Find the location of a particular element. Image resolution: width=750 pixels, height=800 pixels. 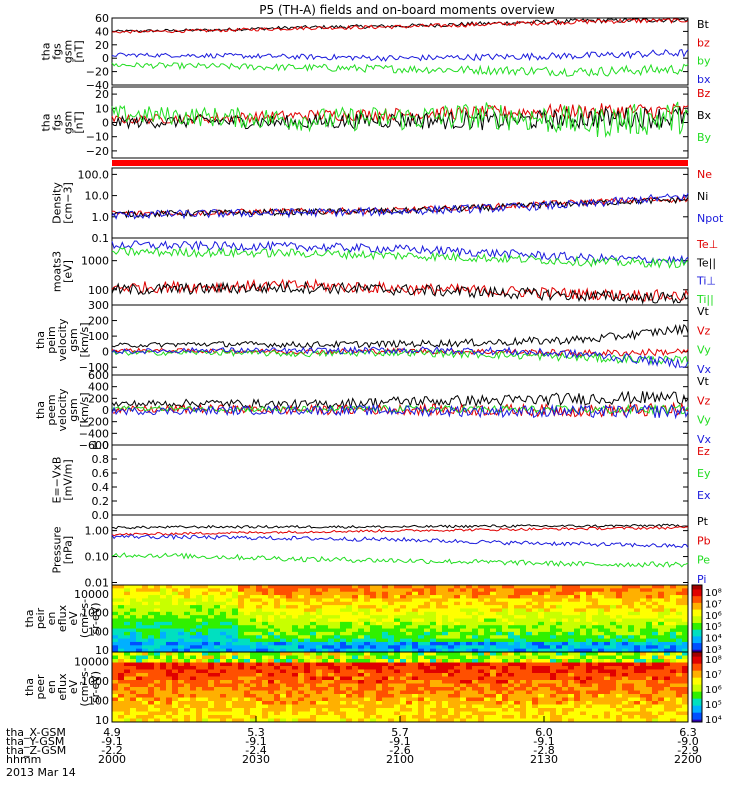

footer-value: 6.0 is located at coordinates (544, 732).